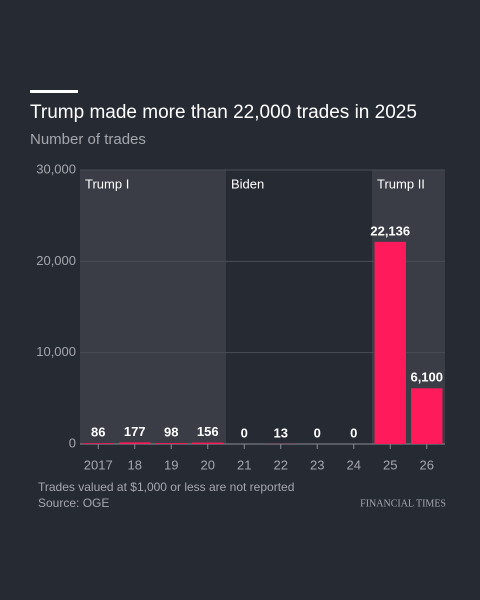 This screenshot has width=480, height=600. What do you see at coordinates (354, 464) in the screenshot?
I see `x-tick-label: 24` at bounding box center [354, 464].